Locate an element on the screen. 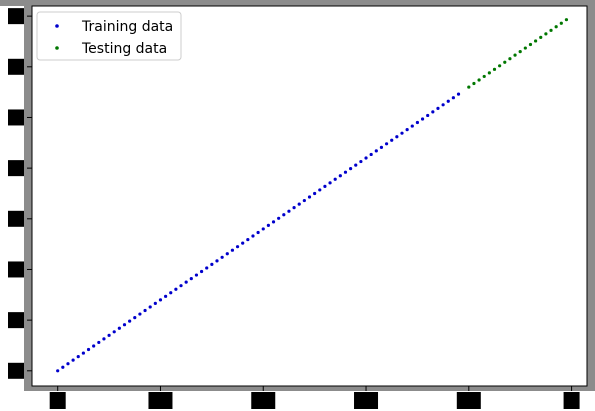  frame-right is located at coordinates (591, 195).